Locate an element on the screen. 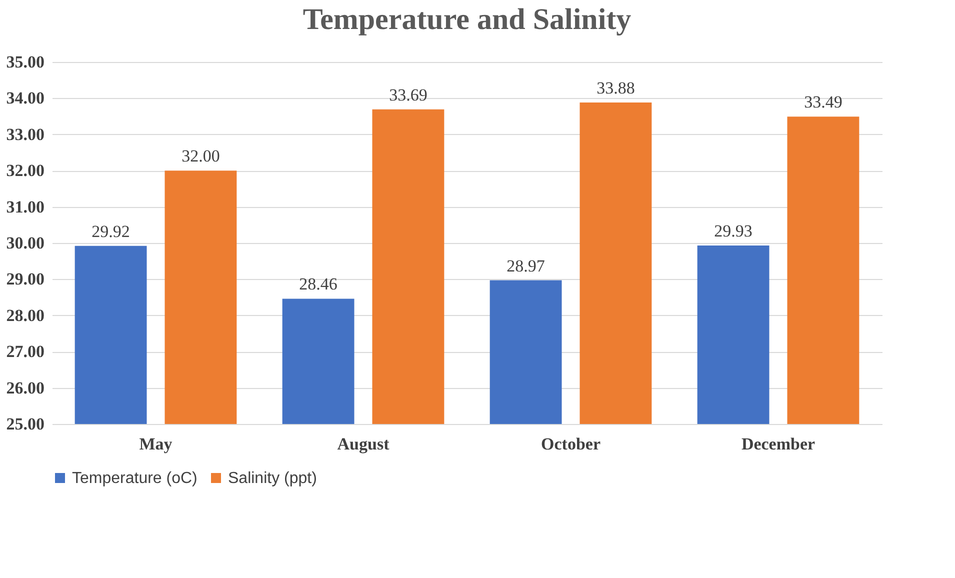 The height and width of the screenshot is (578, 955). y-tick-label: 26.00 is located at coordinates (25, 388).